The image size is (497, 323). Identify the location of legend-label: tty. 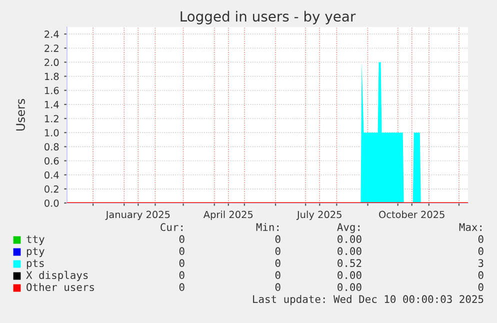
(35, 241).